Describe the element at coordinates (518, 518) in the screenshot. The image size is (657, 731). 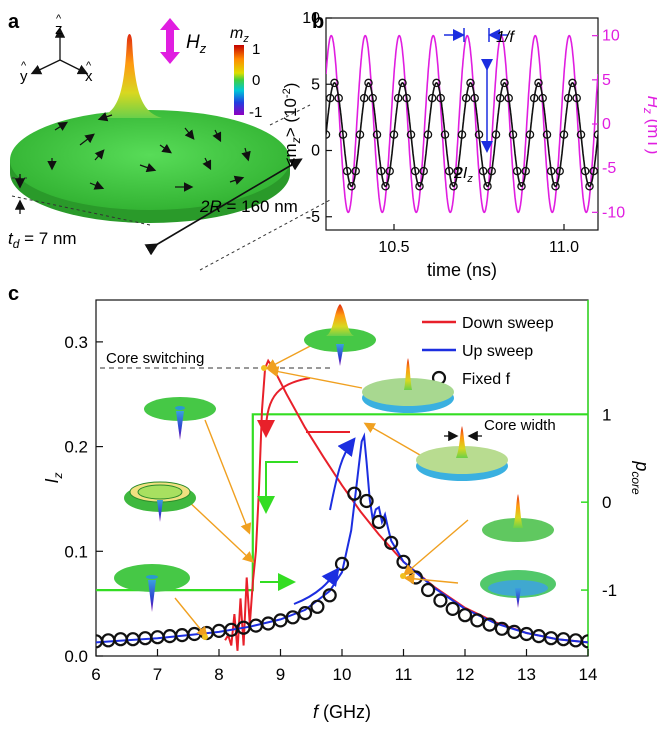
I see `inset-peak-right` at that location.